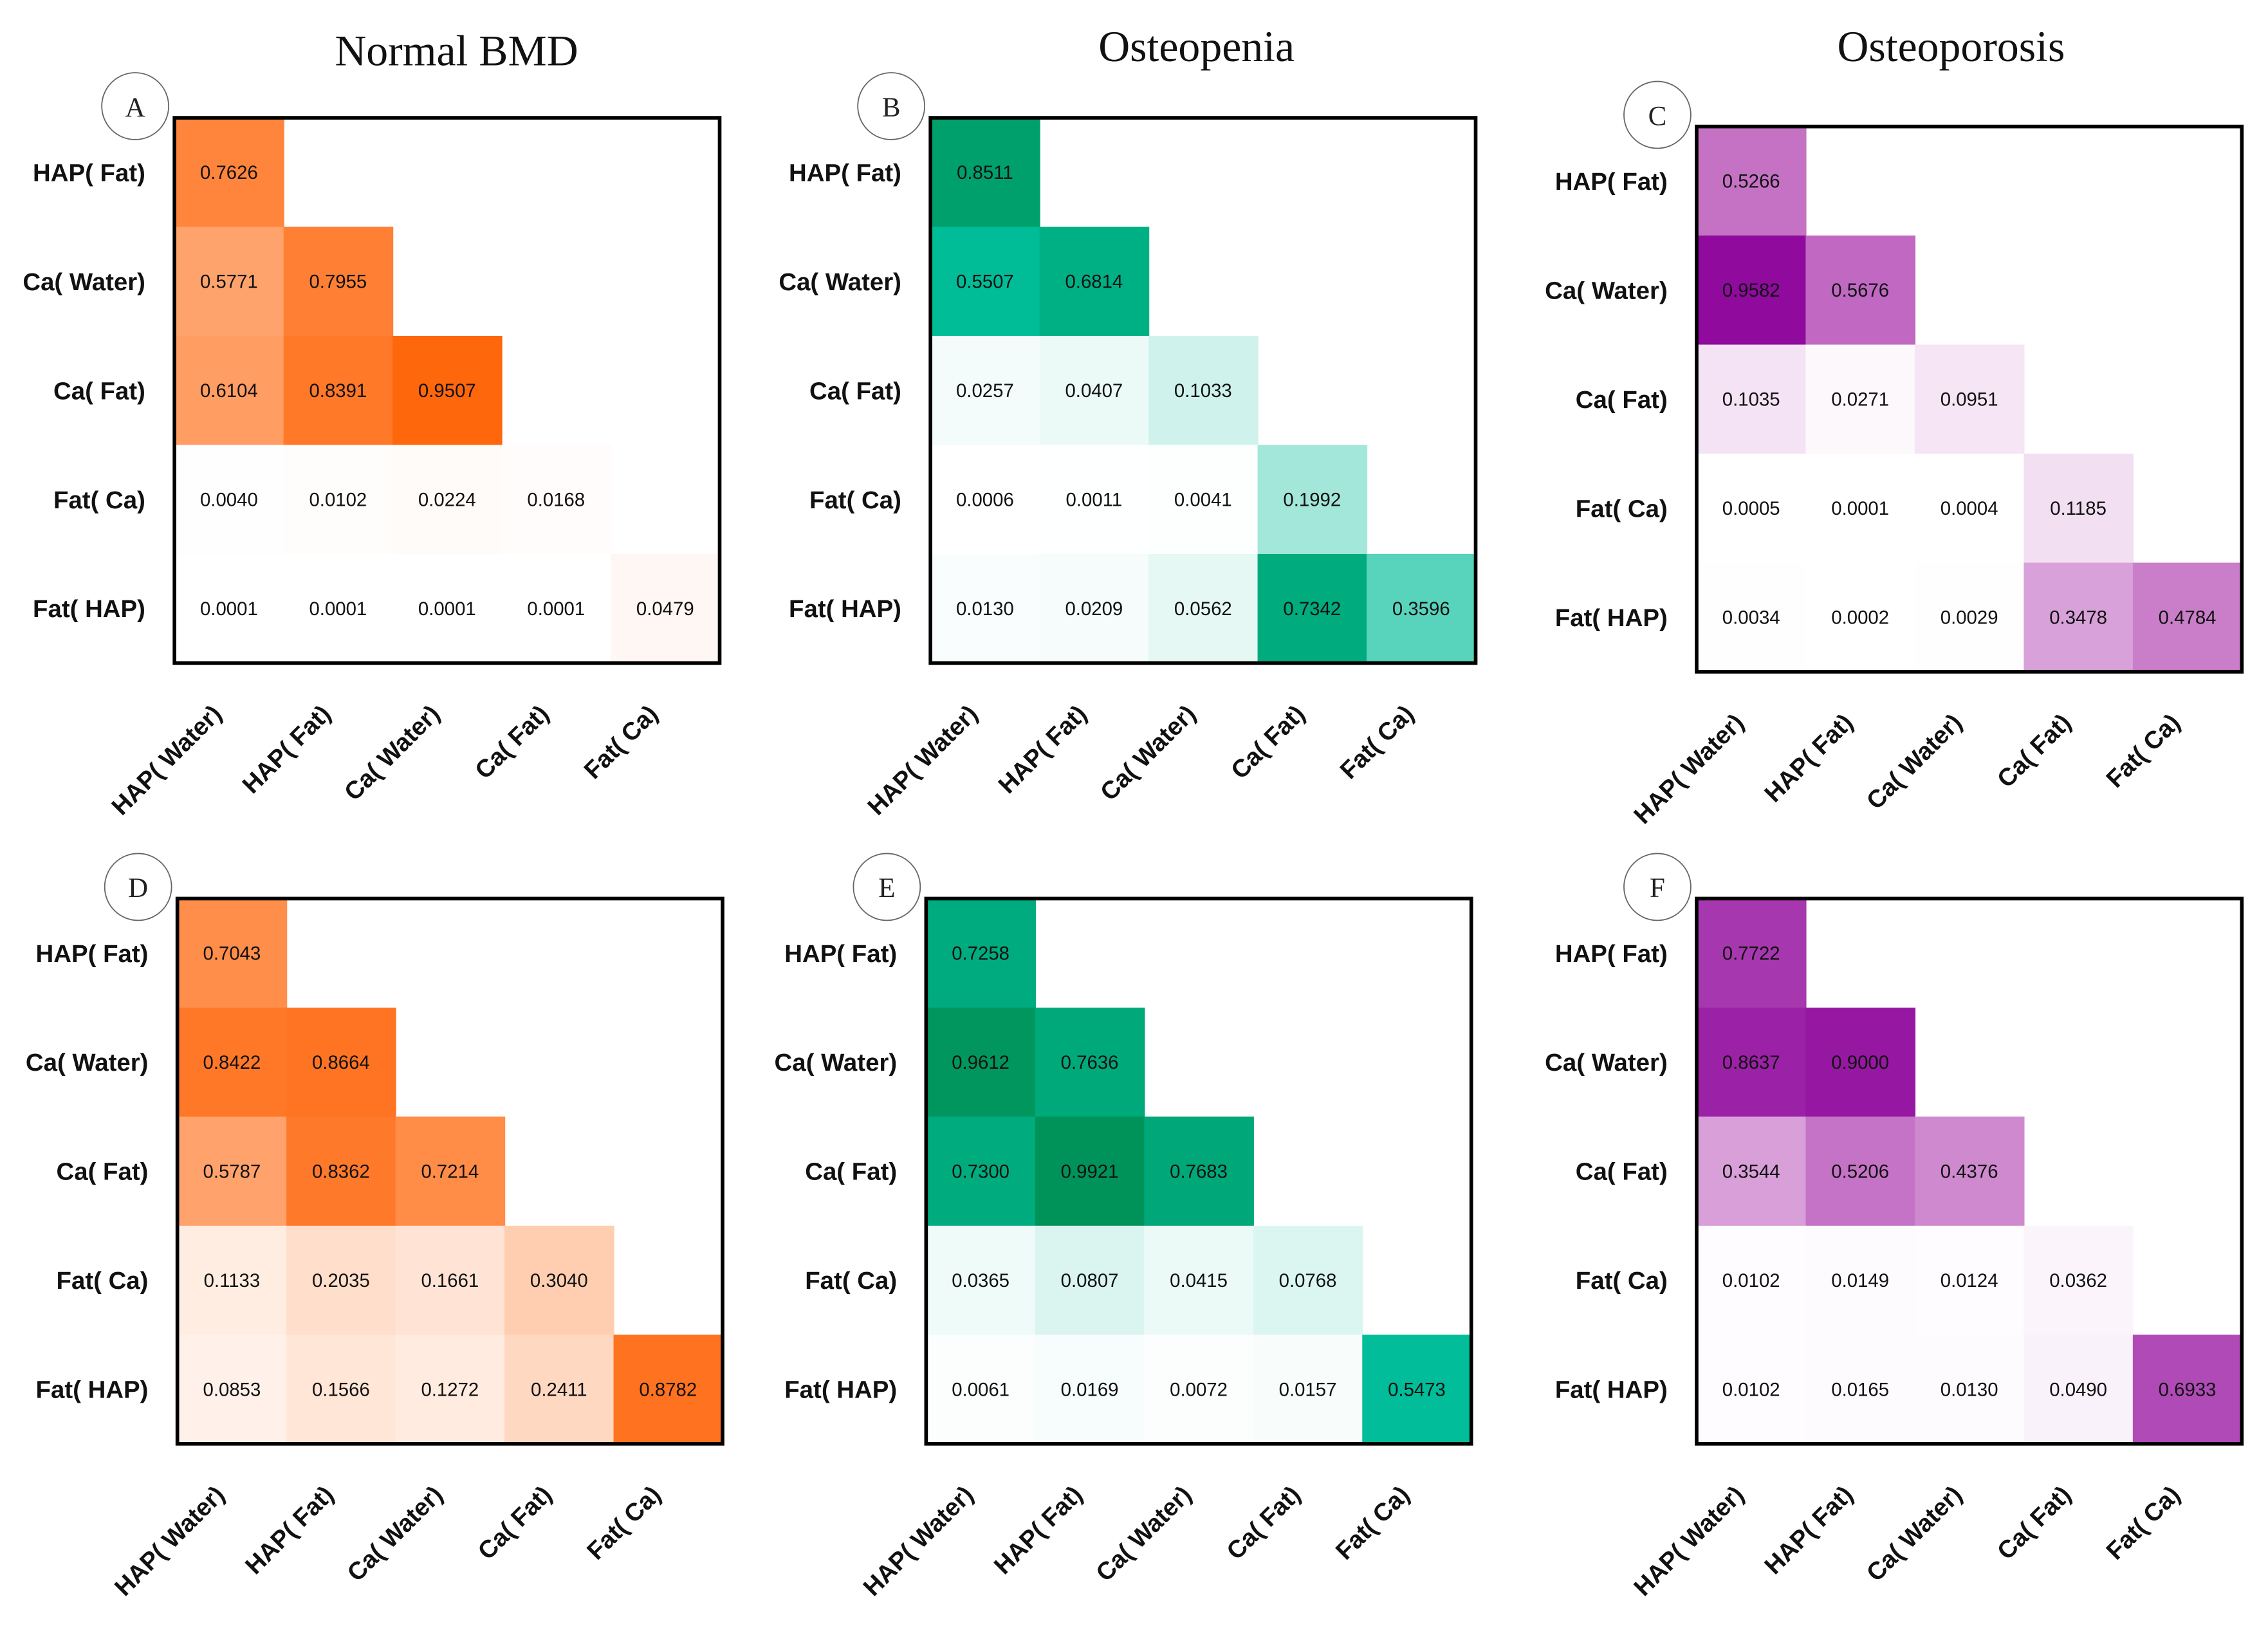 The width and height of the screenshot is (2268, 1626). Describe the element at coordinates (232, 1389) in the screenshot. I see `cell-value-label: 0.0853` at that location.